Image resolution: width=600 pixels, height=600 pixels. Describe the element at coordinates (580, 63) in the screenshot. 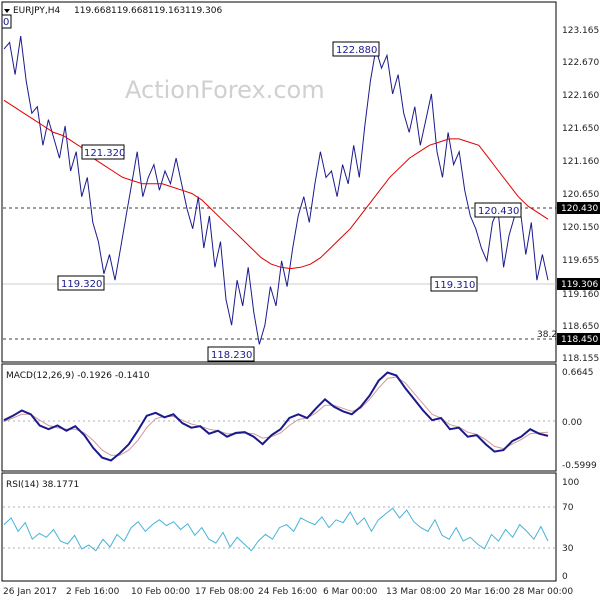

I see `price-tick: 122.670` at that location.